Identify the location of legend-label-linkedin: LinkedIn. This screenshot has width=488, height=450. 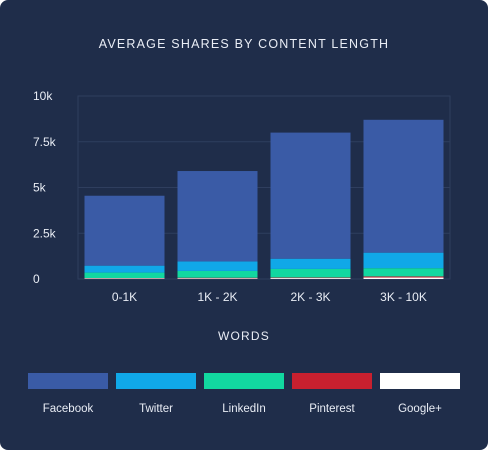
(244, 409).